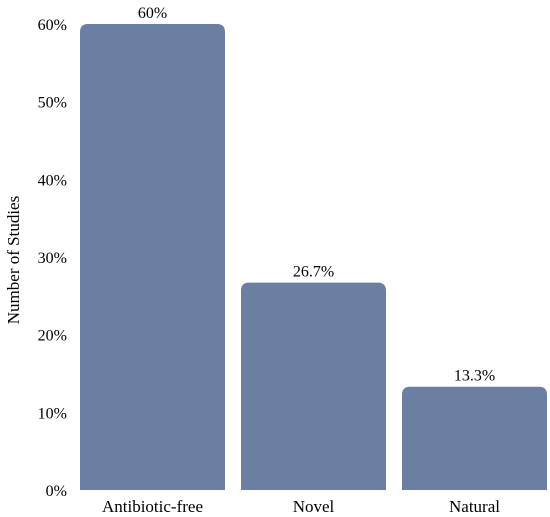 The image size is (550, 517). Describe the element at coordinates (474, 438) in the screenshot. I see `bar-natural` at that location.